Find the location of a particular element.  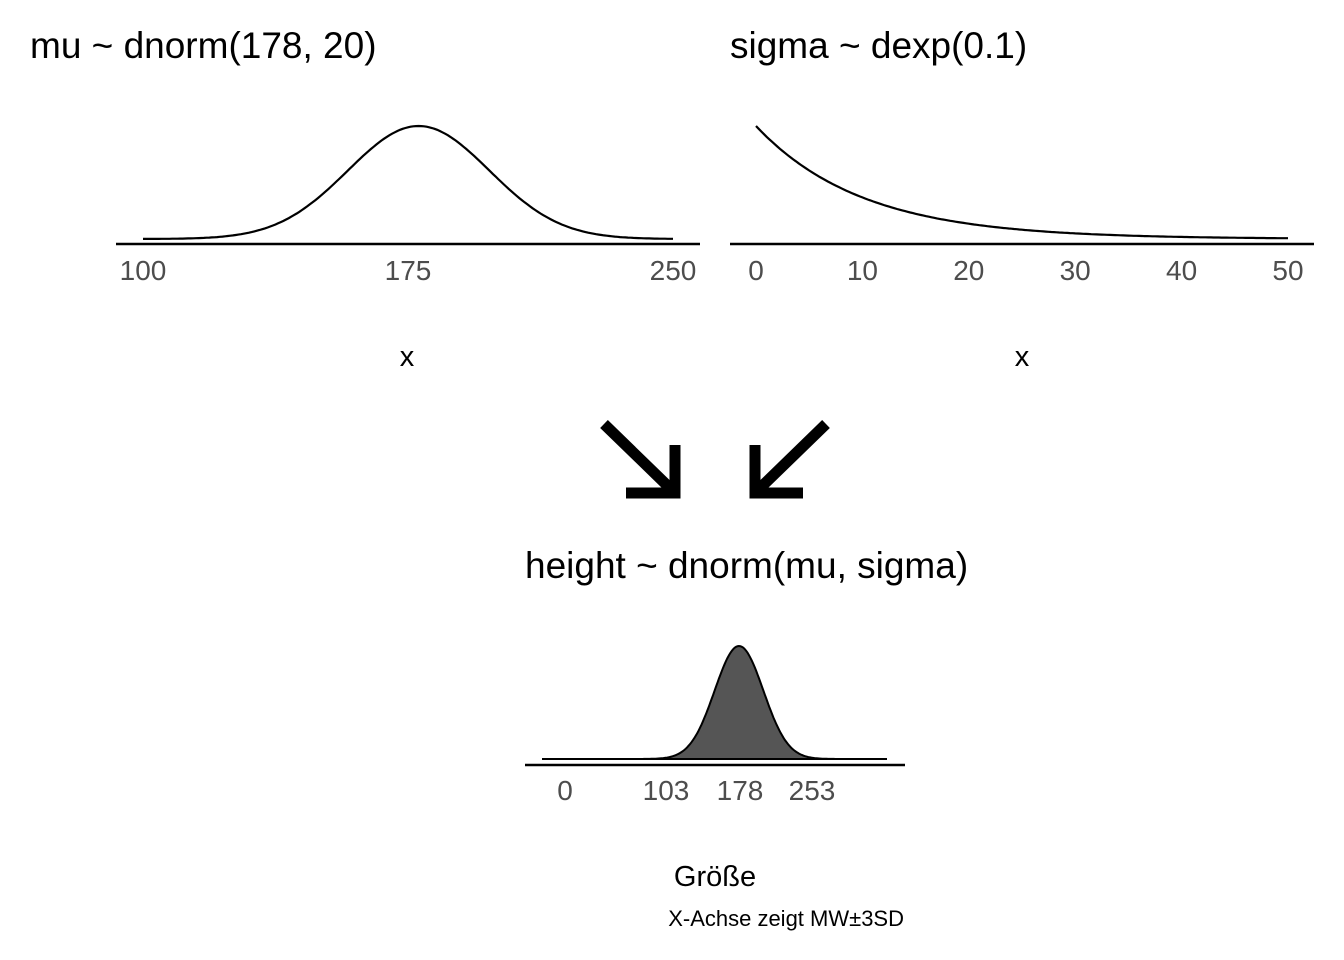

x-tick-label: 250 is located at coordinates (673, 270).